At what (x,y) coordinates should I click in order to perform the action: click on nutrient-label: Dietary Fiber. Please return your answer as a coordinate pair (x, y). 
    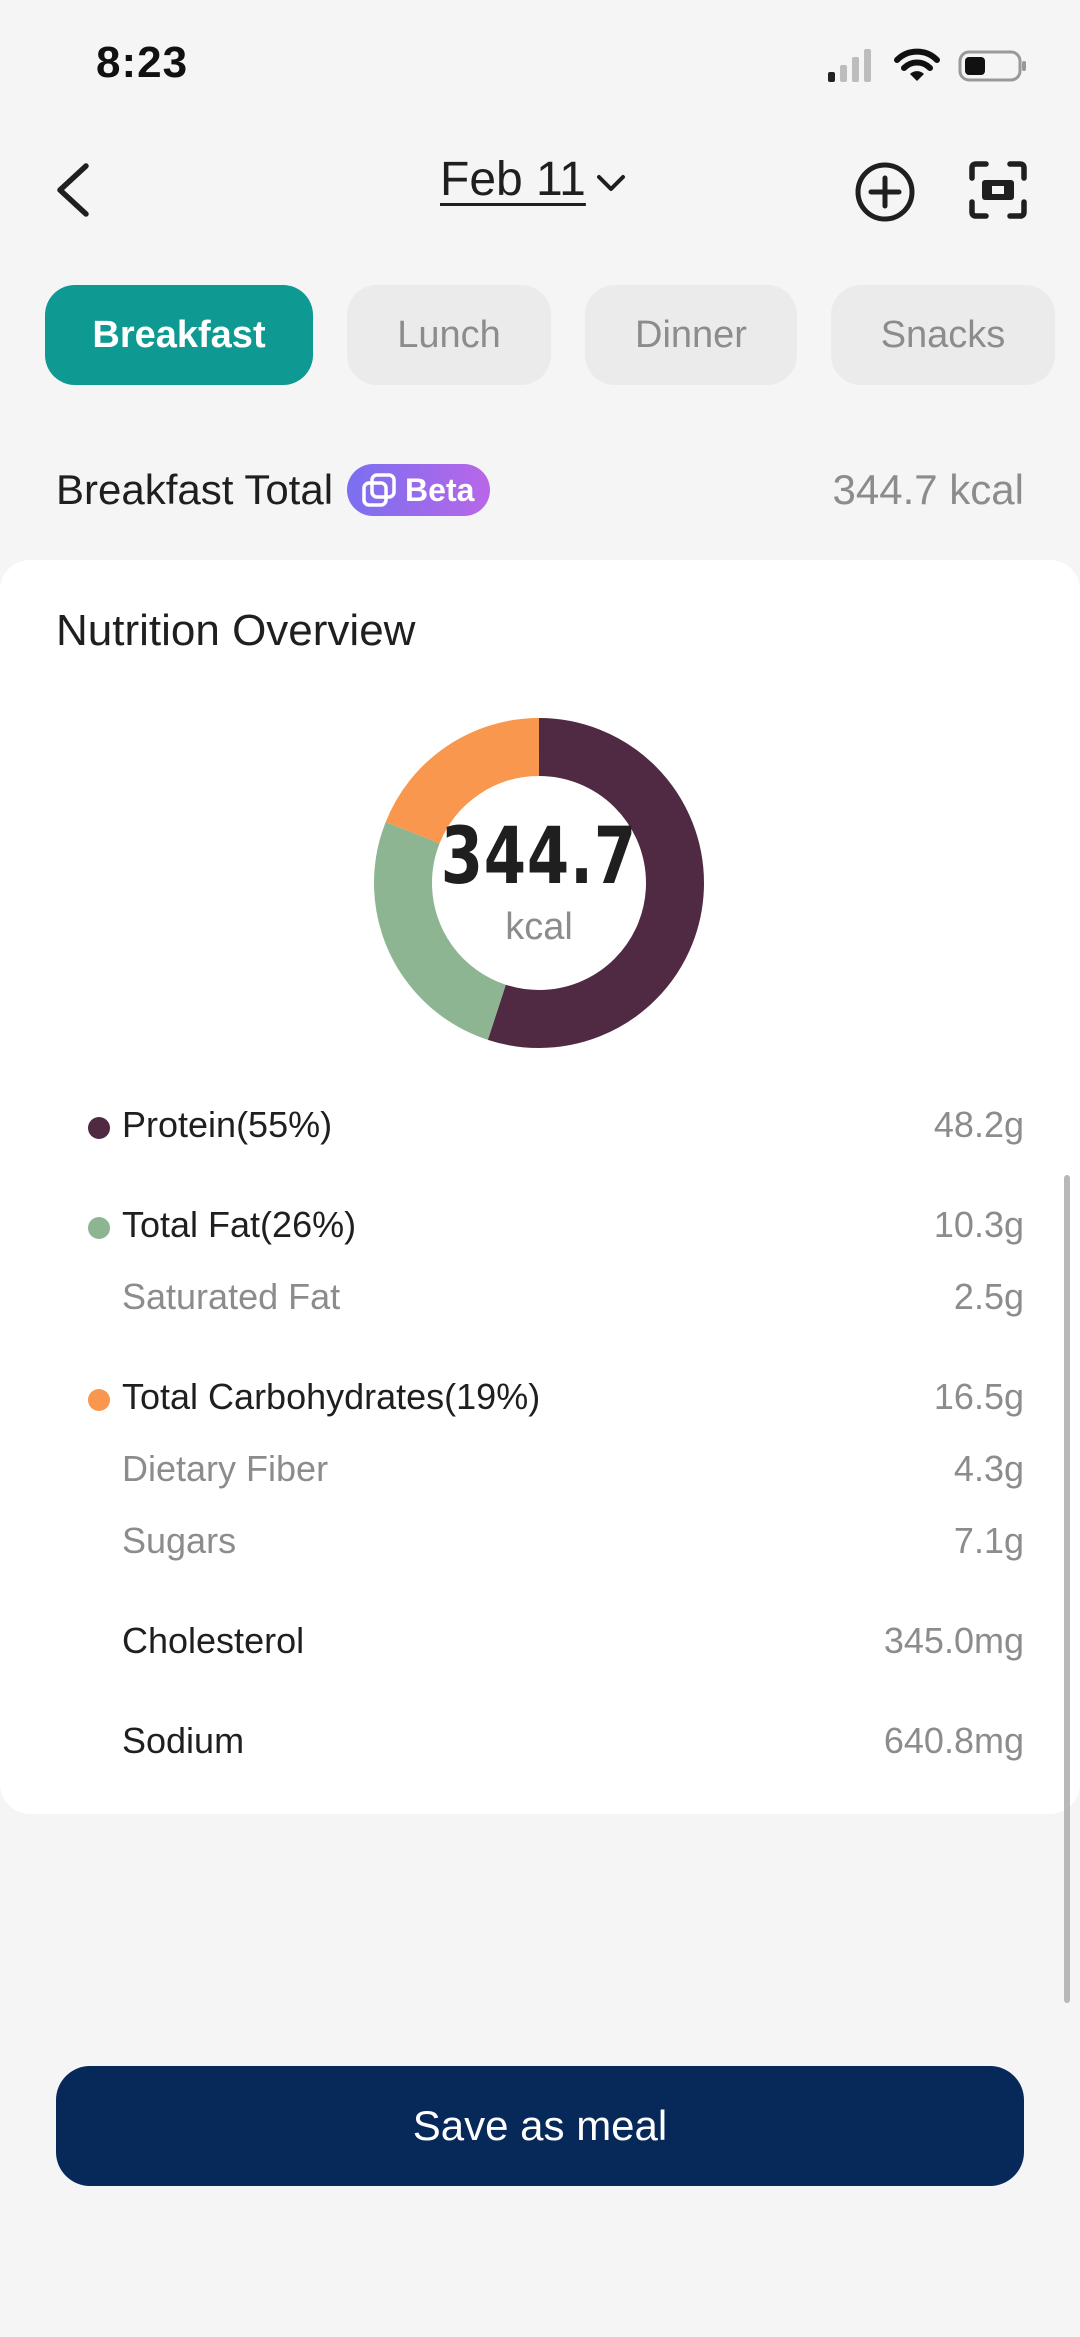
    Looking at the image, I should click on (225, 1468).